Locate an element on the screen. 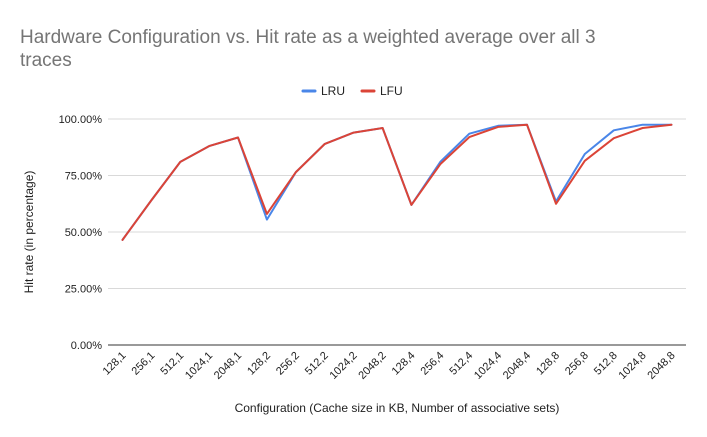 This screenshot has width=707, height=437. y-axis-ticks: 0.00% 25.00% 50.00% 75.00% 100.00% is located at coordinates (81, 233).